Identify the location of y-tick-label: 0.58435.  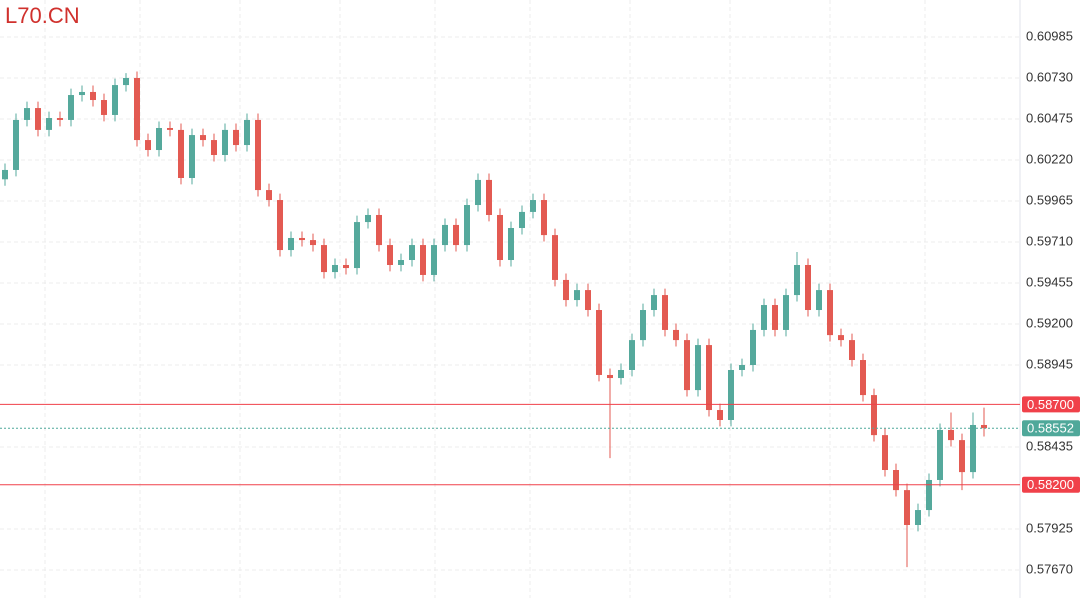
(1049, 445).